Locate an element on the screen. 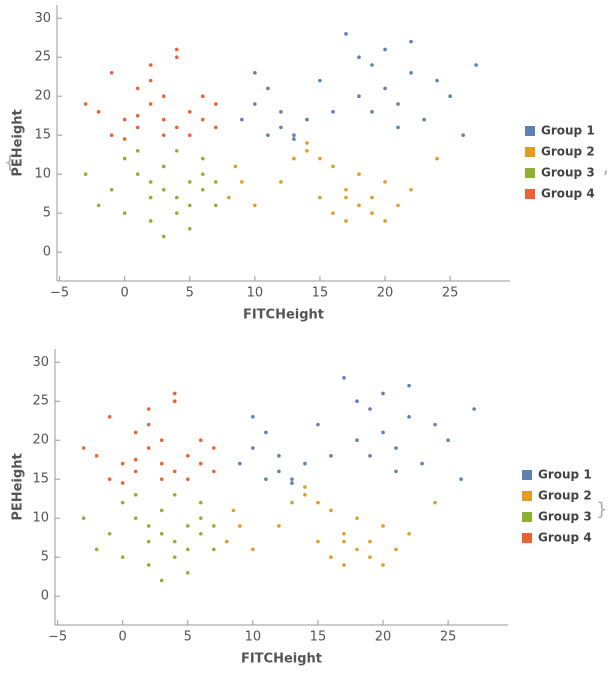 This screenshot has width=611, height=675. y-tick-label: 20 is located at coordinates (40, 440).